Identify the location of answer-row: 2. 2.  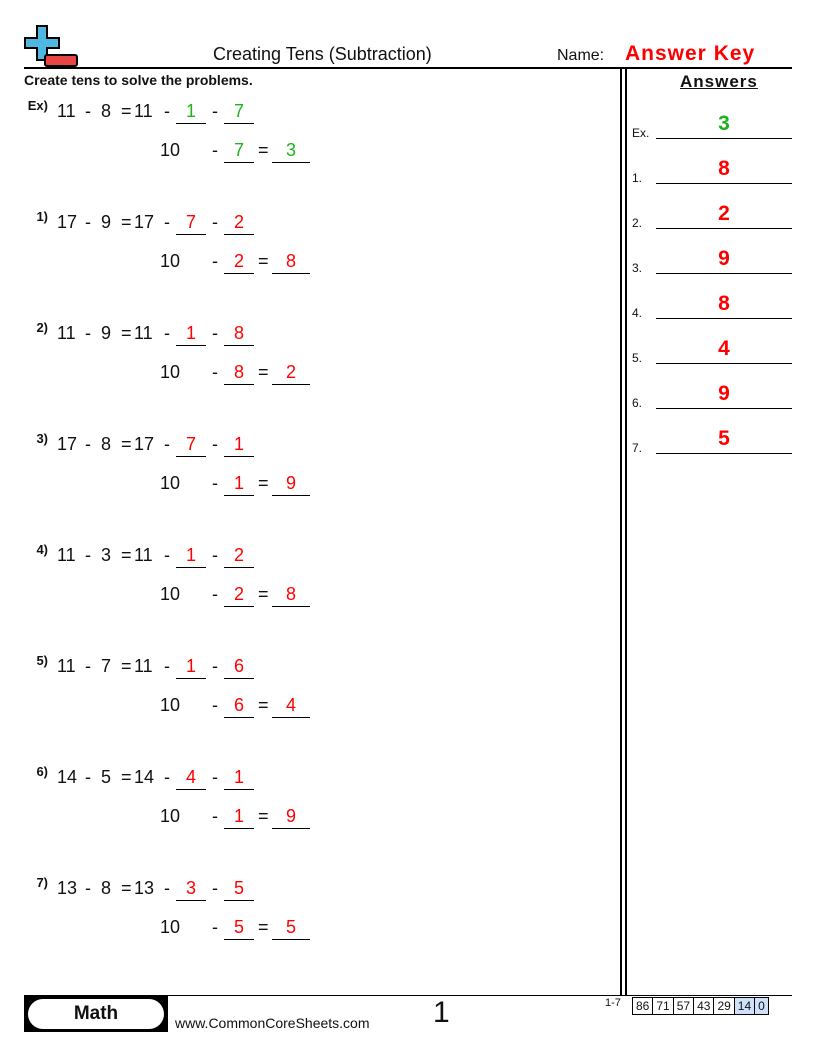
(712, 217).